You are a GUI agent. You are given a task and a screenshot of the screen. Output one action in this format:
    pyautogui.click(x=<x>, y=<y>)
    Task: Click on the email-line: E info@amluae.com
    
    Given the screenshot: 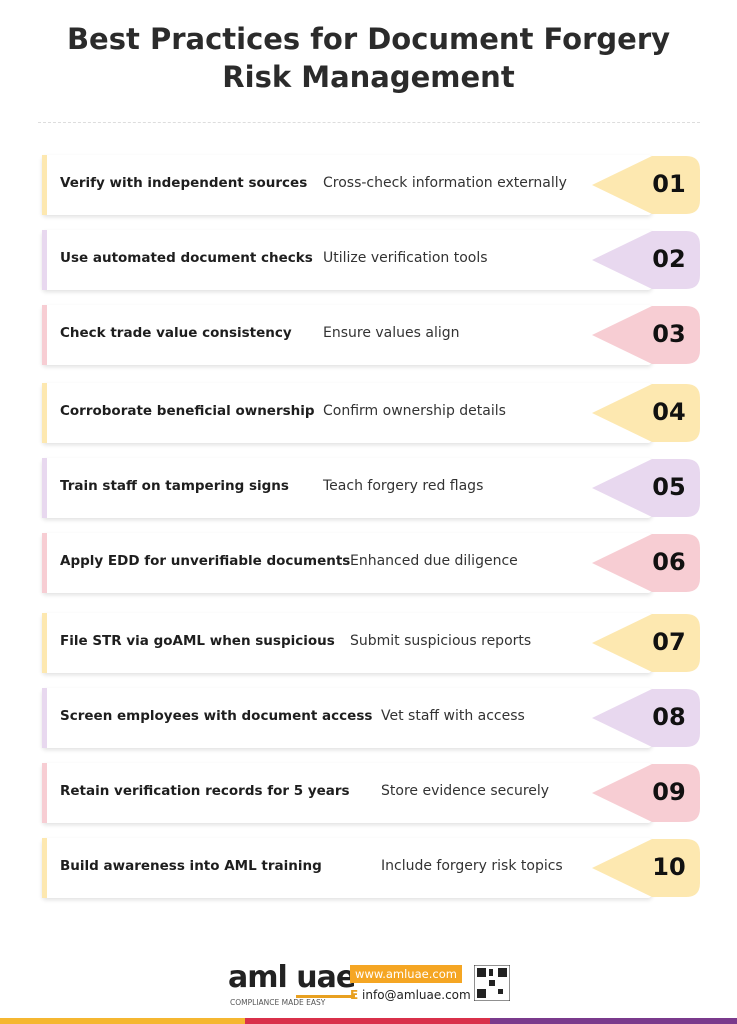 What is the action you would take?
    pyautogui.click(x=410, y=995)
    